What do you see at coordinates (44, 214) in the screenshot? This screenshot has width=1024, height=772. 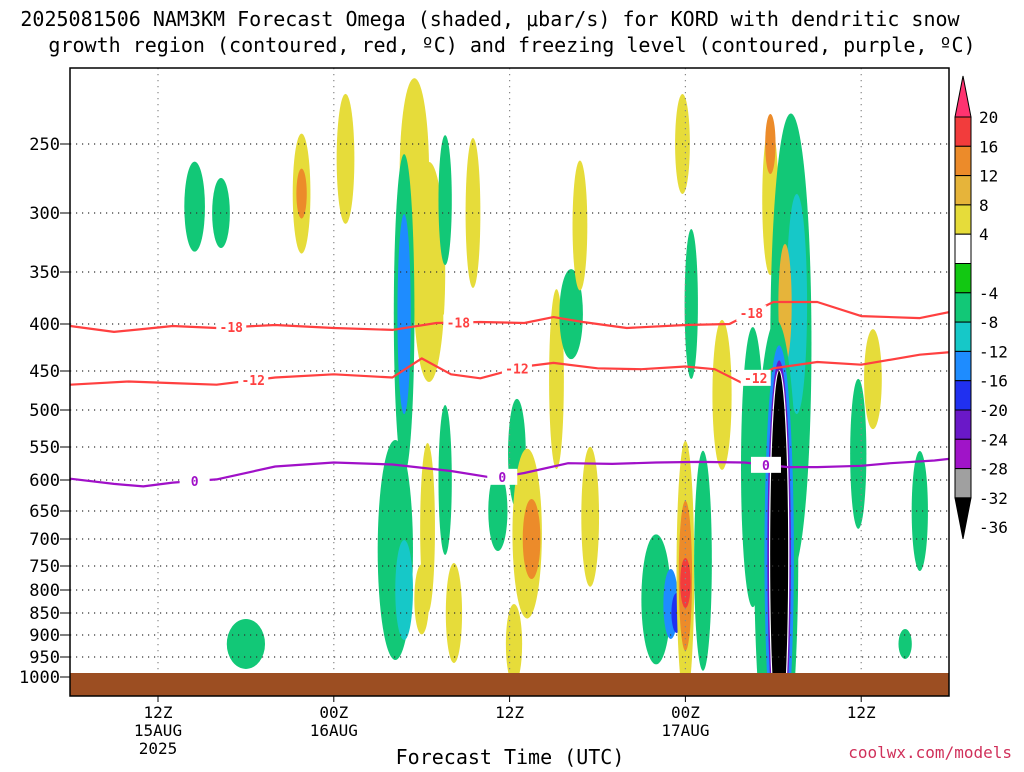 I see `pressure-tick-label: 300` at bounding box center [44, 214].